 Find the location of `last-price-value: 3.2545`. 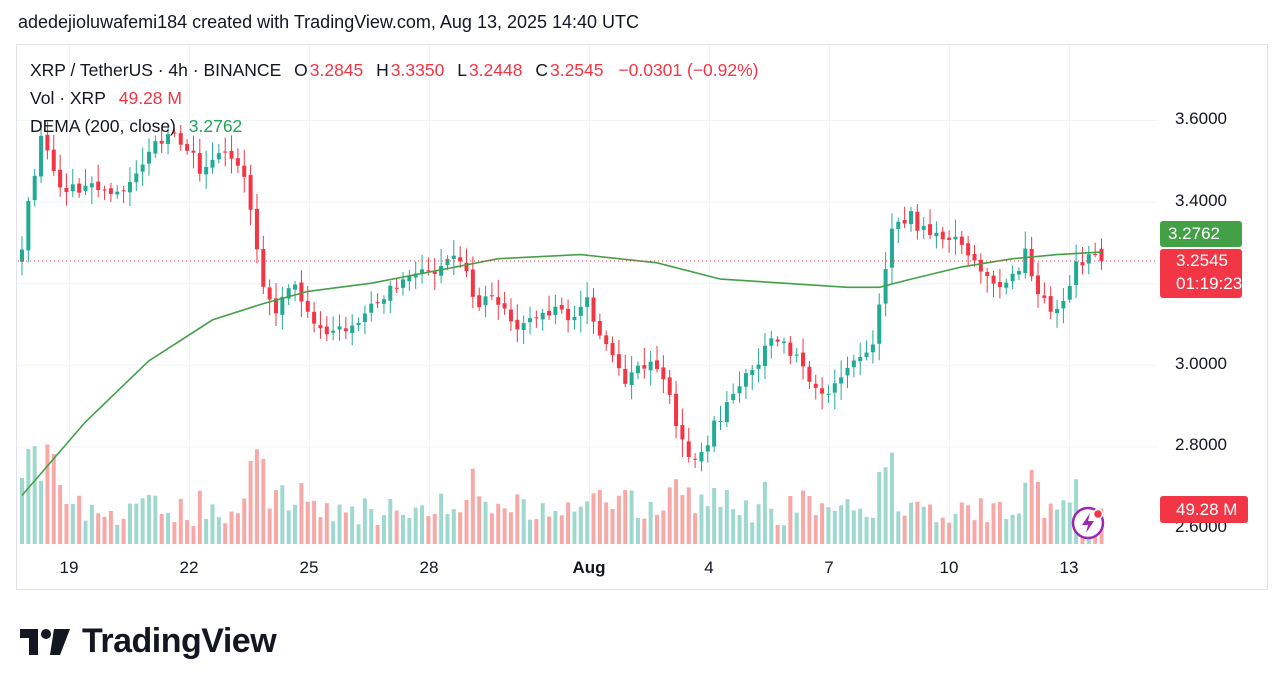

last-price-value: 3.2545 is located at coordinates (1202, 260).